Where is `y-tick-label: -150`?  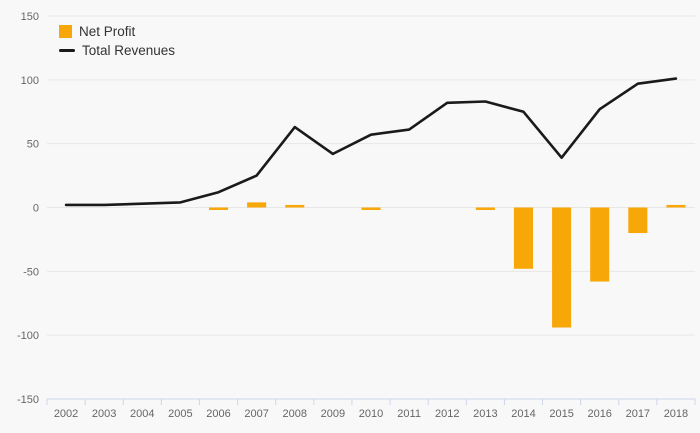
y-tick-label: -150 is located at coordinates (28, 400).